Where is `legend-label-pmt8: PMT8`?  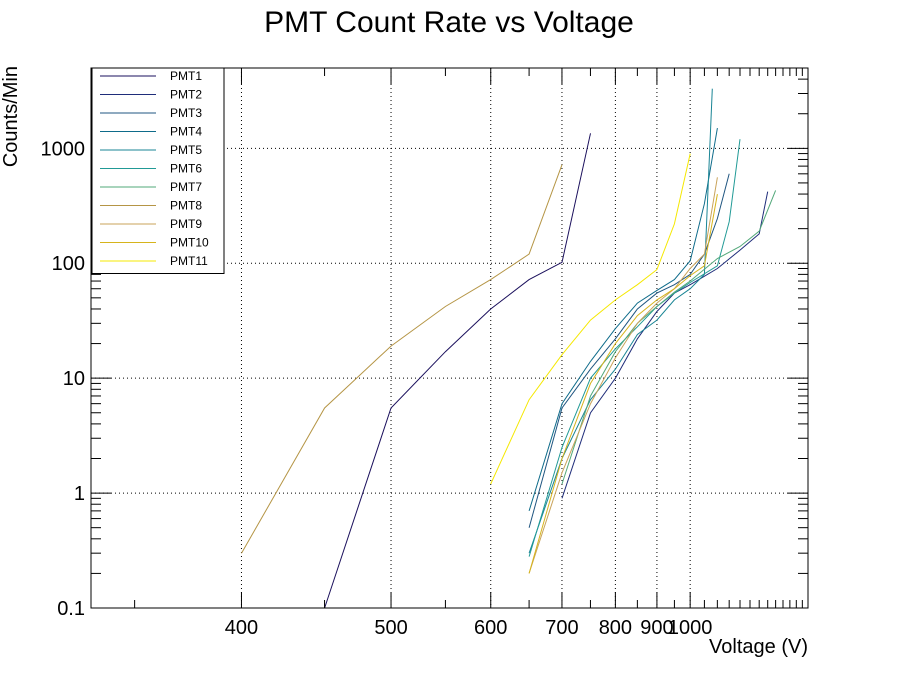 legend-label-pmt8: PMT8 is located at coordinates (186, 206).